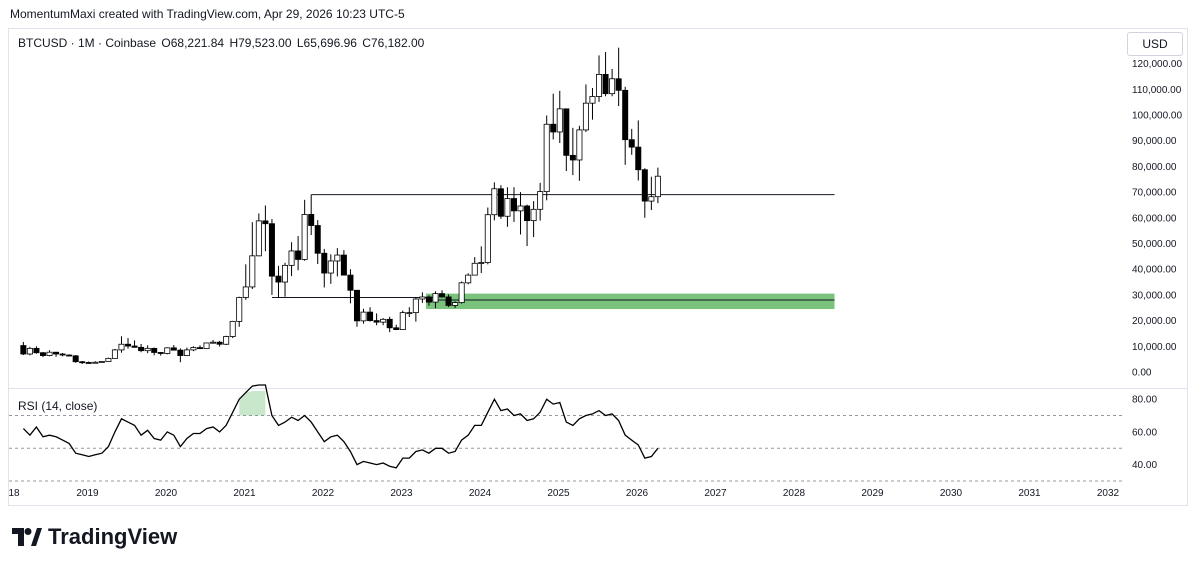 This screenshot has width=1200, height=566. What do you see at coordinates (340, 426) in the screenshot?
I see `rsi-series-line` at bounding box center [340, 426].